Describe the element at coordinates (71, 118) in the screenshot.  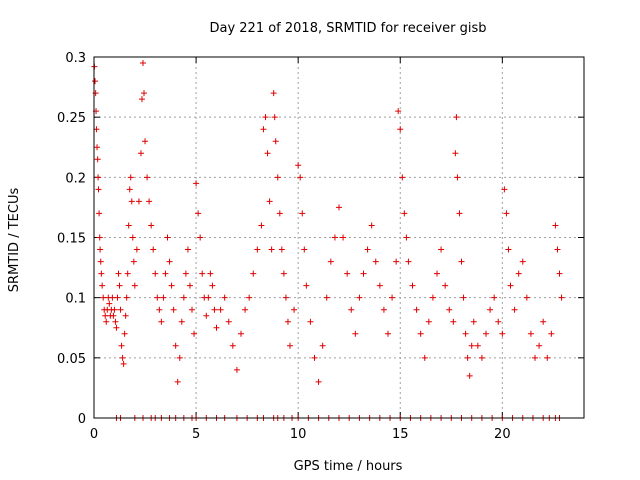
I see `y-tick-label: 0.25` at that location.